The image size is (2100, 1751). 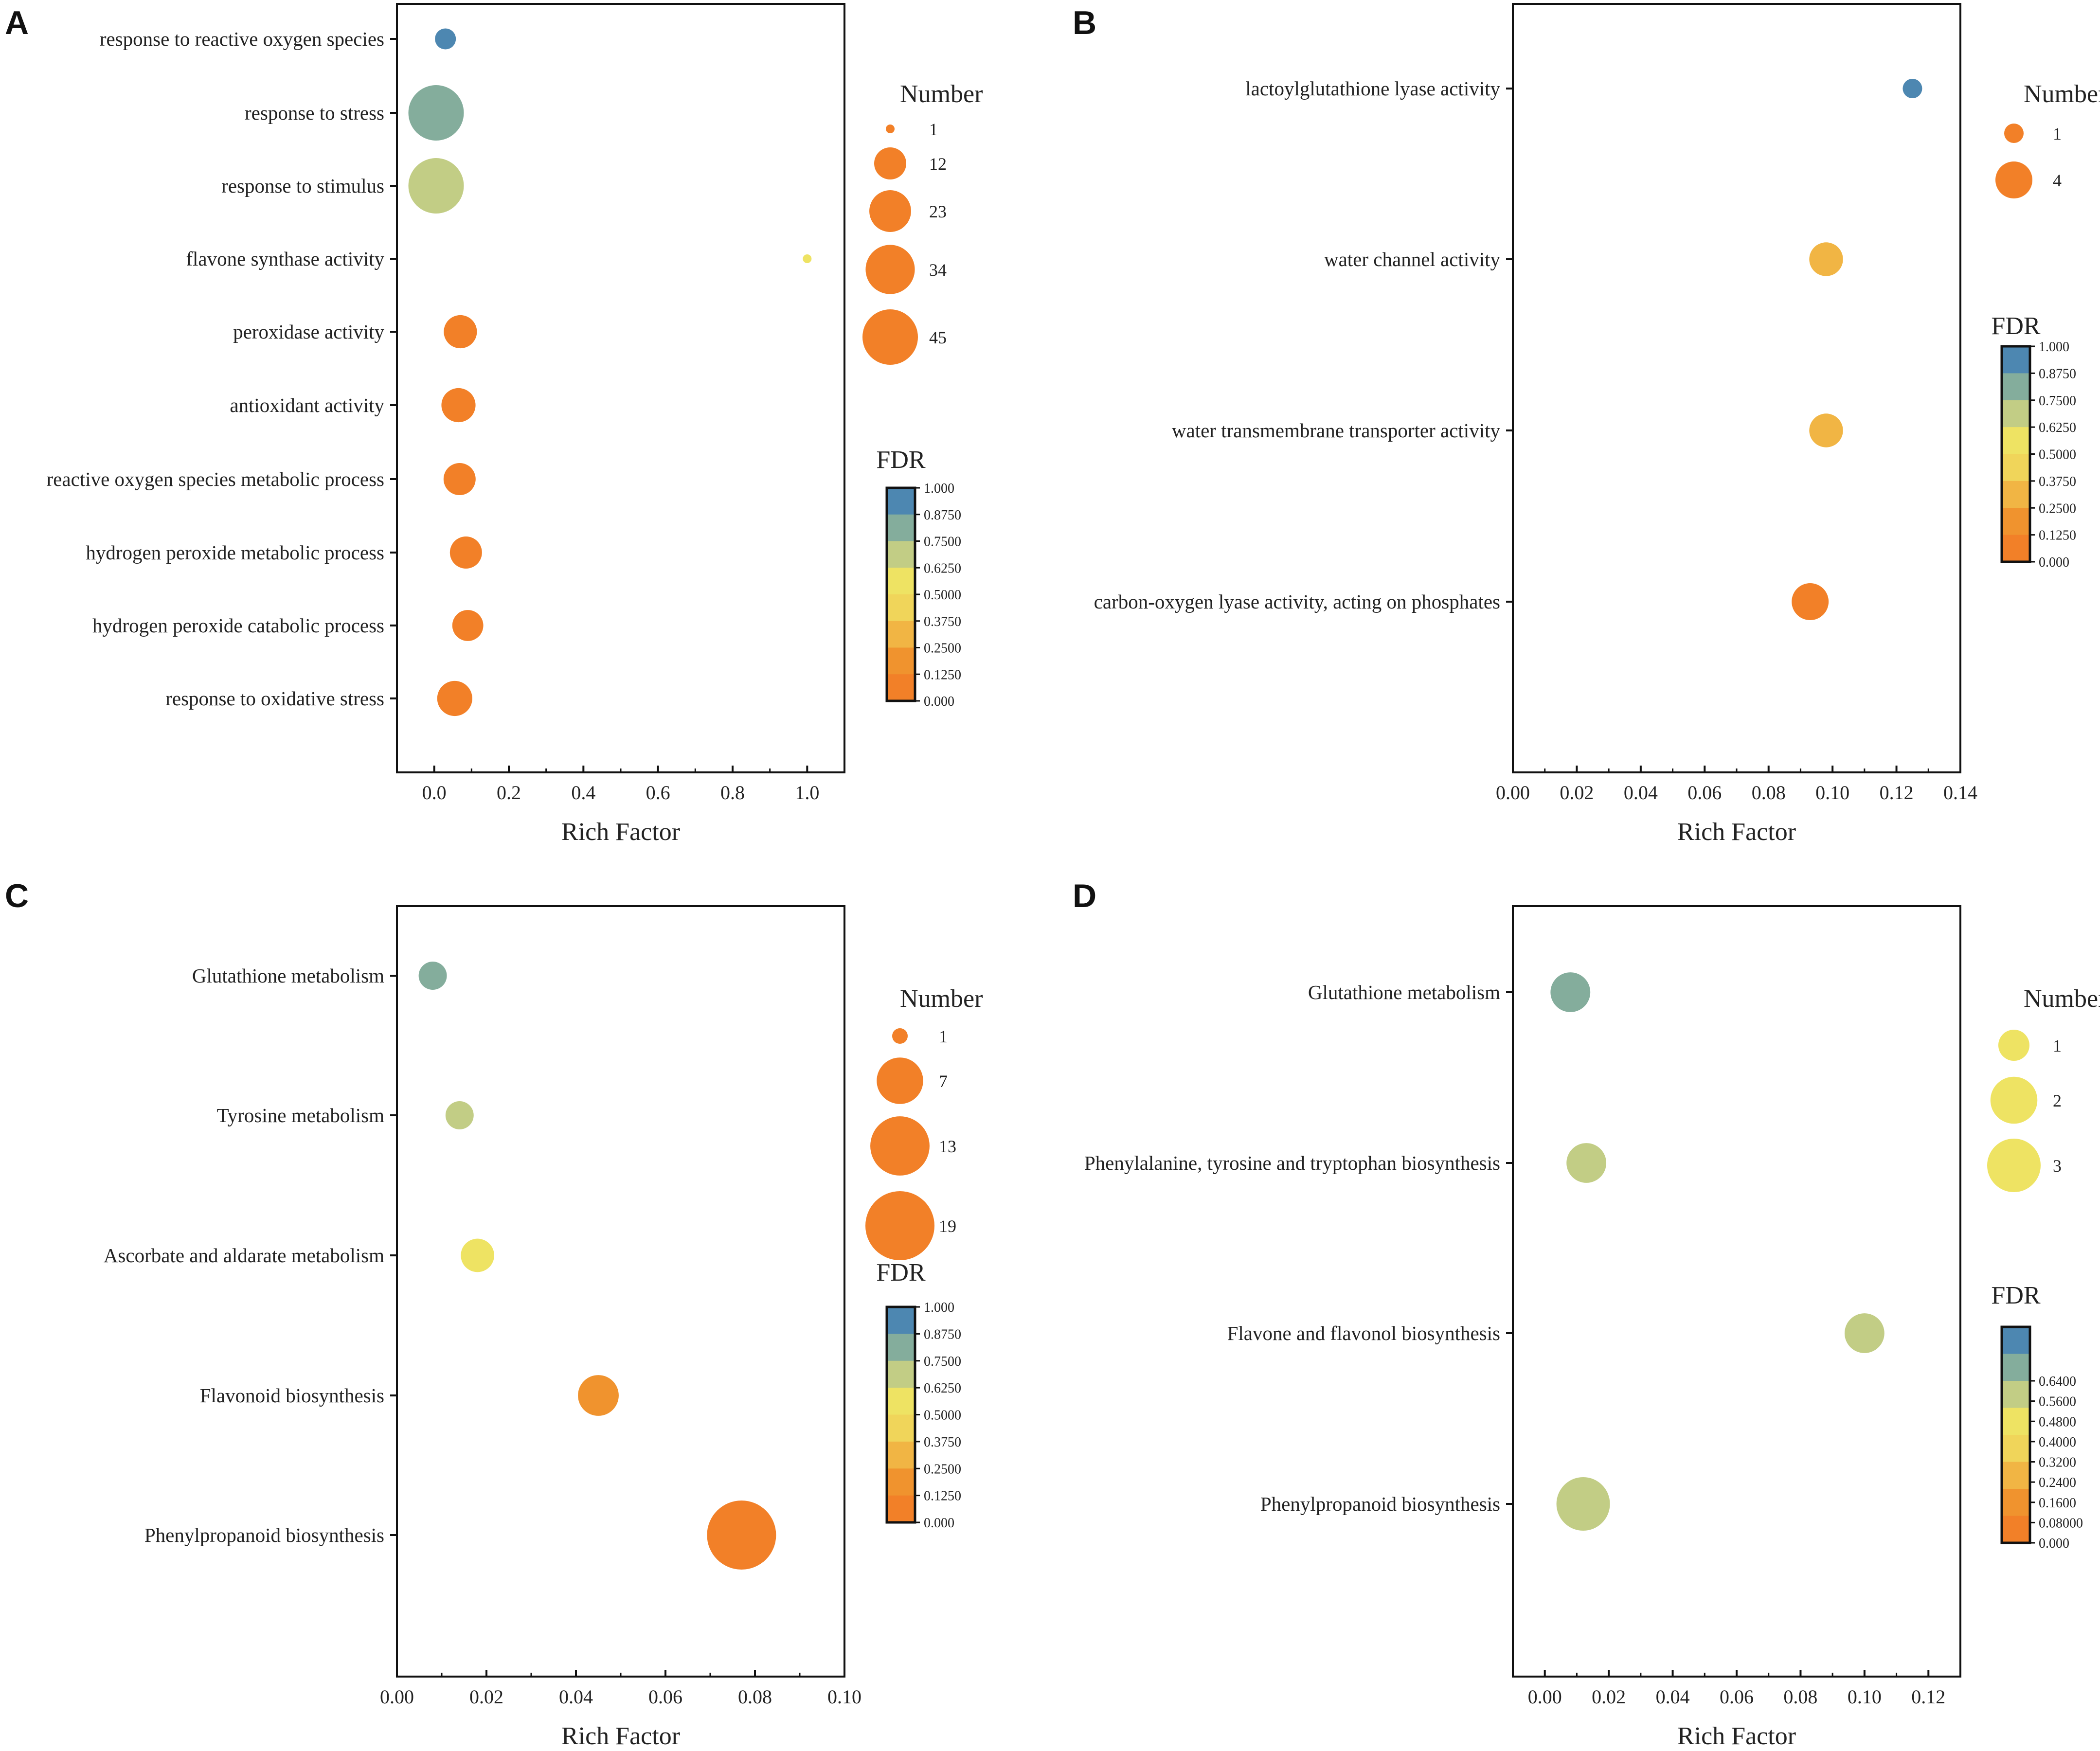 What do you see at coordinates (1412, 259) in the screenshot?
I see `y-tick-label: water channel activity` at bounding box center [1412, 259].